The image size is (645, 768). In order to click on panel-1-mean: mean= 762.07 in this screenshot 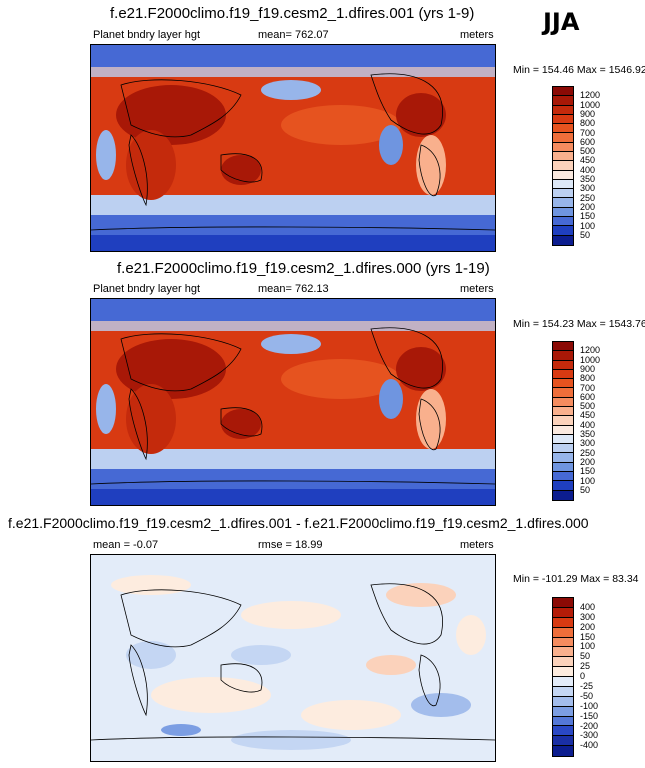, I will do `click(293, 35)`.